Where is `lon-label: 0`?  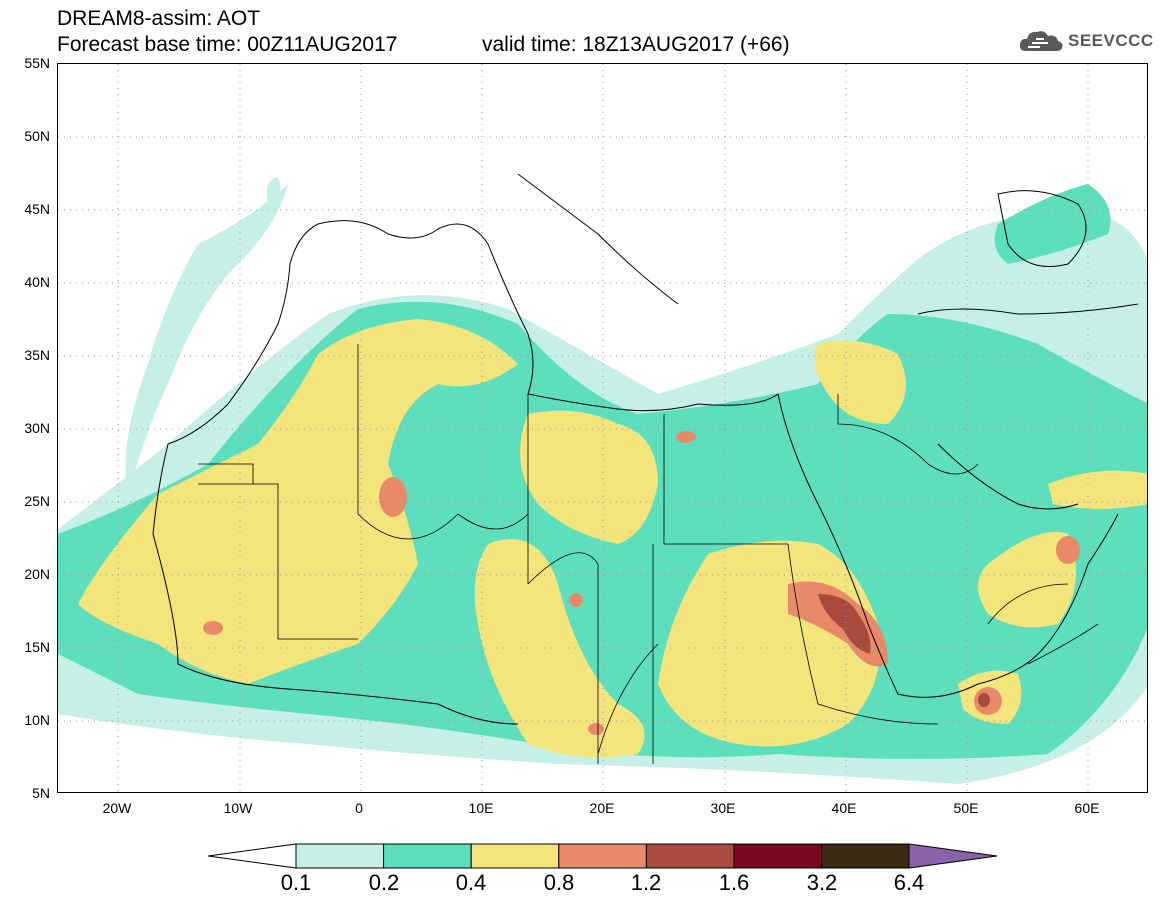
lon-label: 0 is located at coordinates (359, 808).